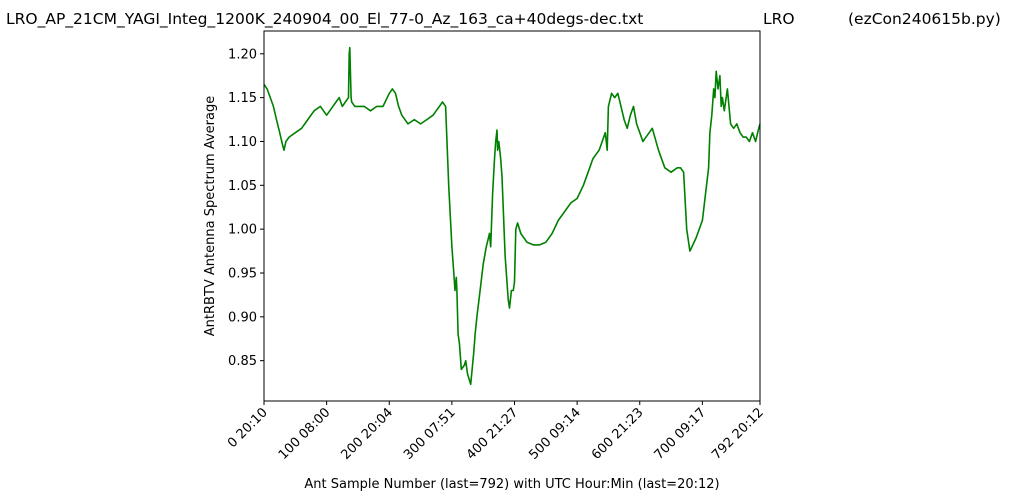  What do you see at coordinates (246, 208) in the screenshot?
I see `y-axis: 0.85 0.90 0.95 1.00 1.05 1.10 1.15 1.20` at bounding box center [246, 208].